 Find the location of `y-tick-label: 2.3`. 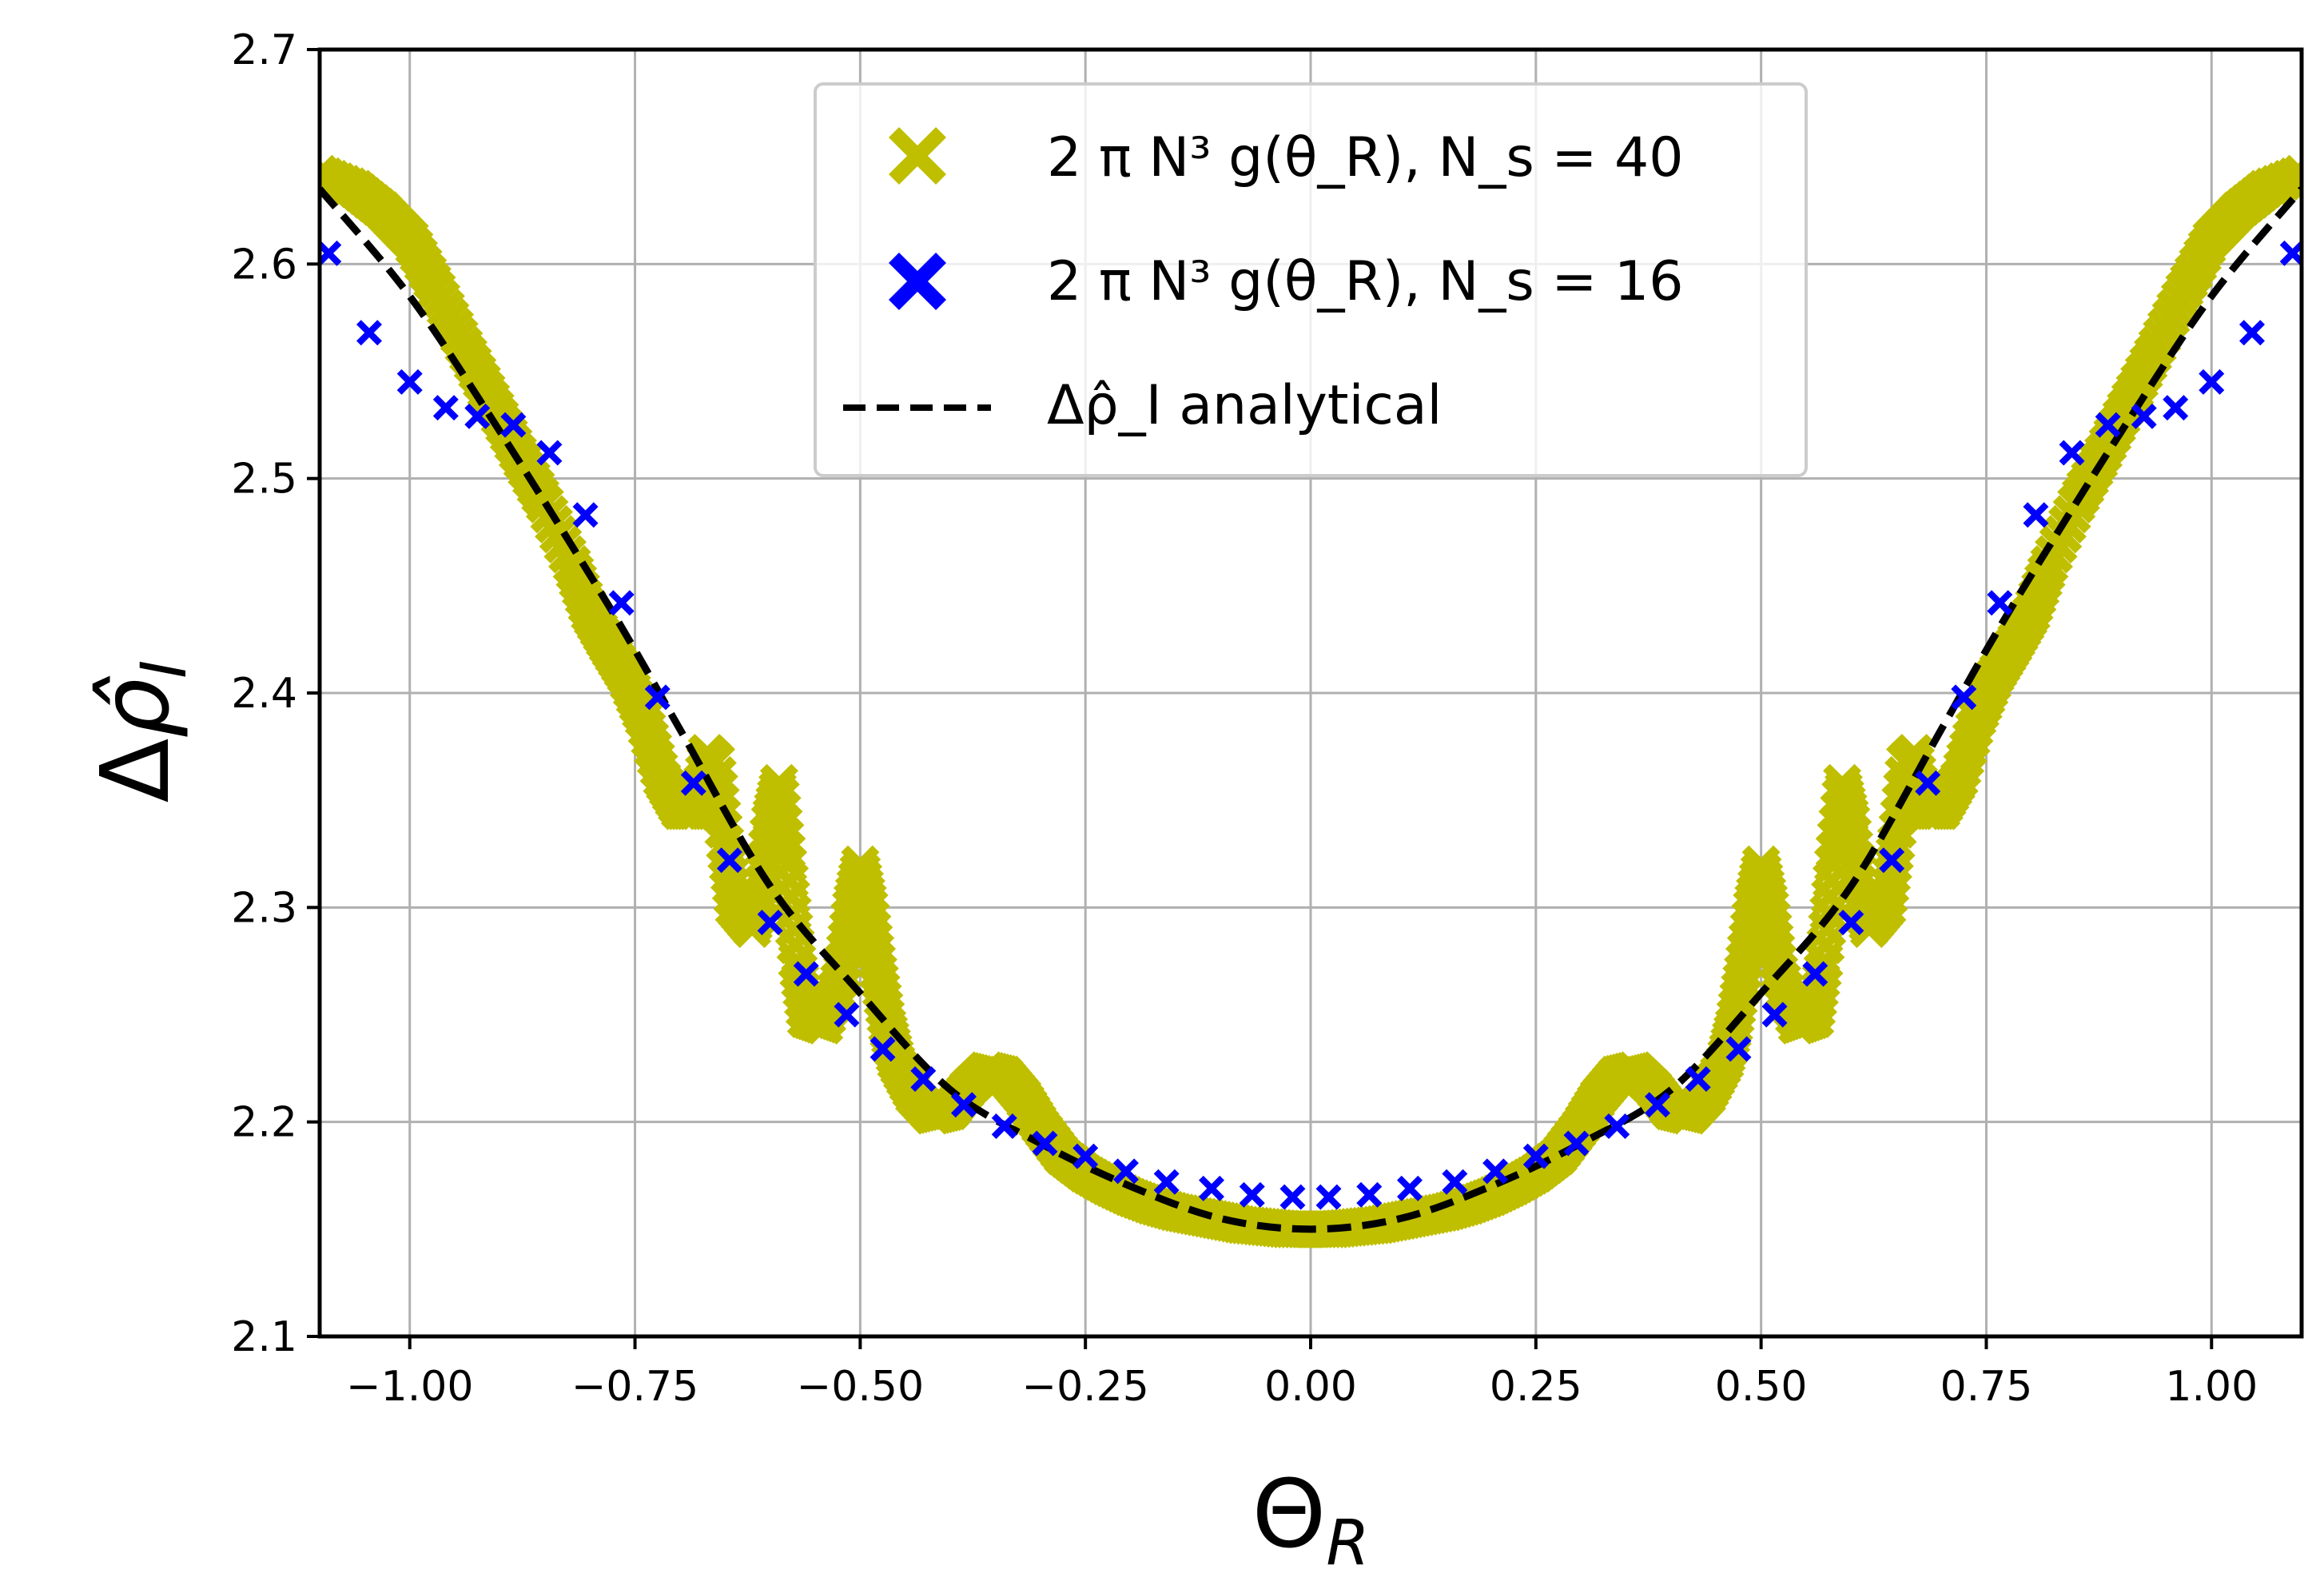

y-tick-label: 2.3 is located at coordinates (264, 908).